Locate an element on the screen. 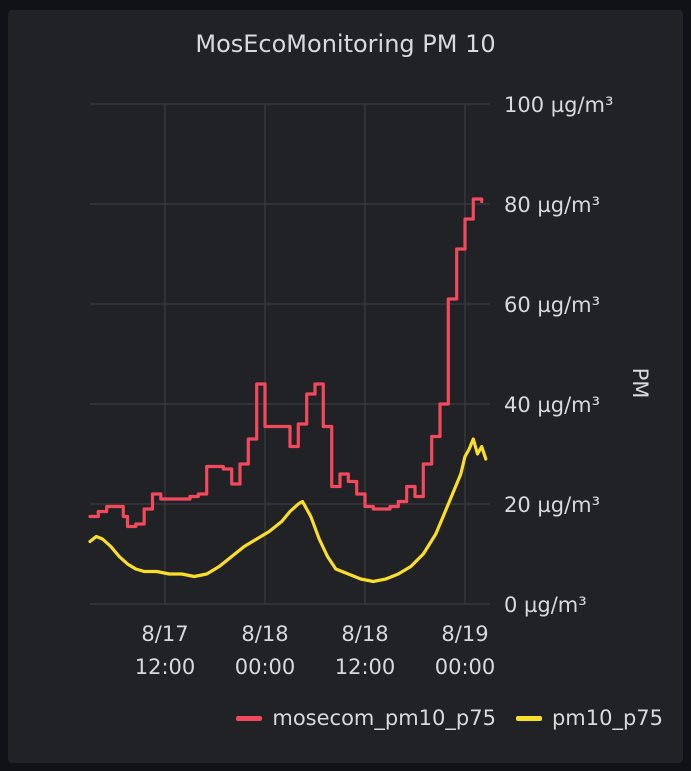 The height and width of the screenshot is (771, 691). legend-item-pm10: pm10_p75 is located at coordinates (589, 718).